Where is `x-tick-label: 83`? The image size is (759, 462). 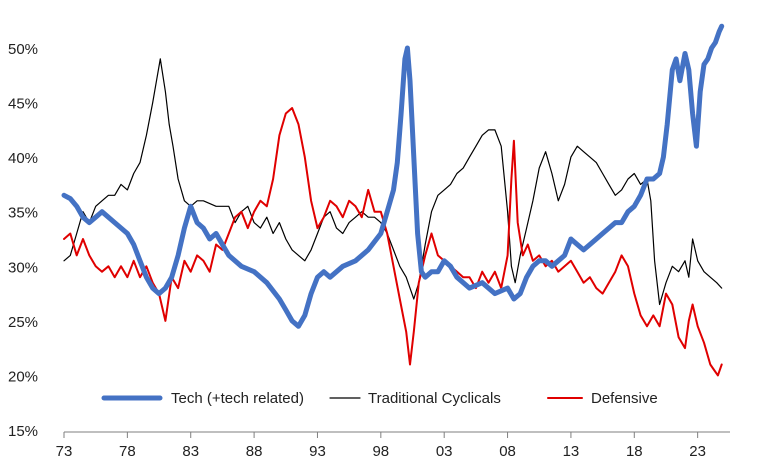 x-tick-label: 83 is located at coordinates (190, 451).